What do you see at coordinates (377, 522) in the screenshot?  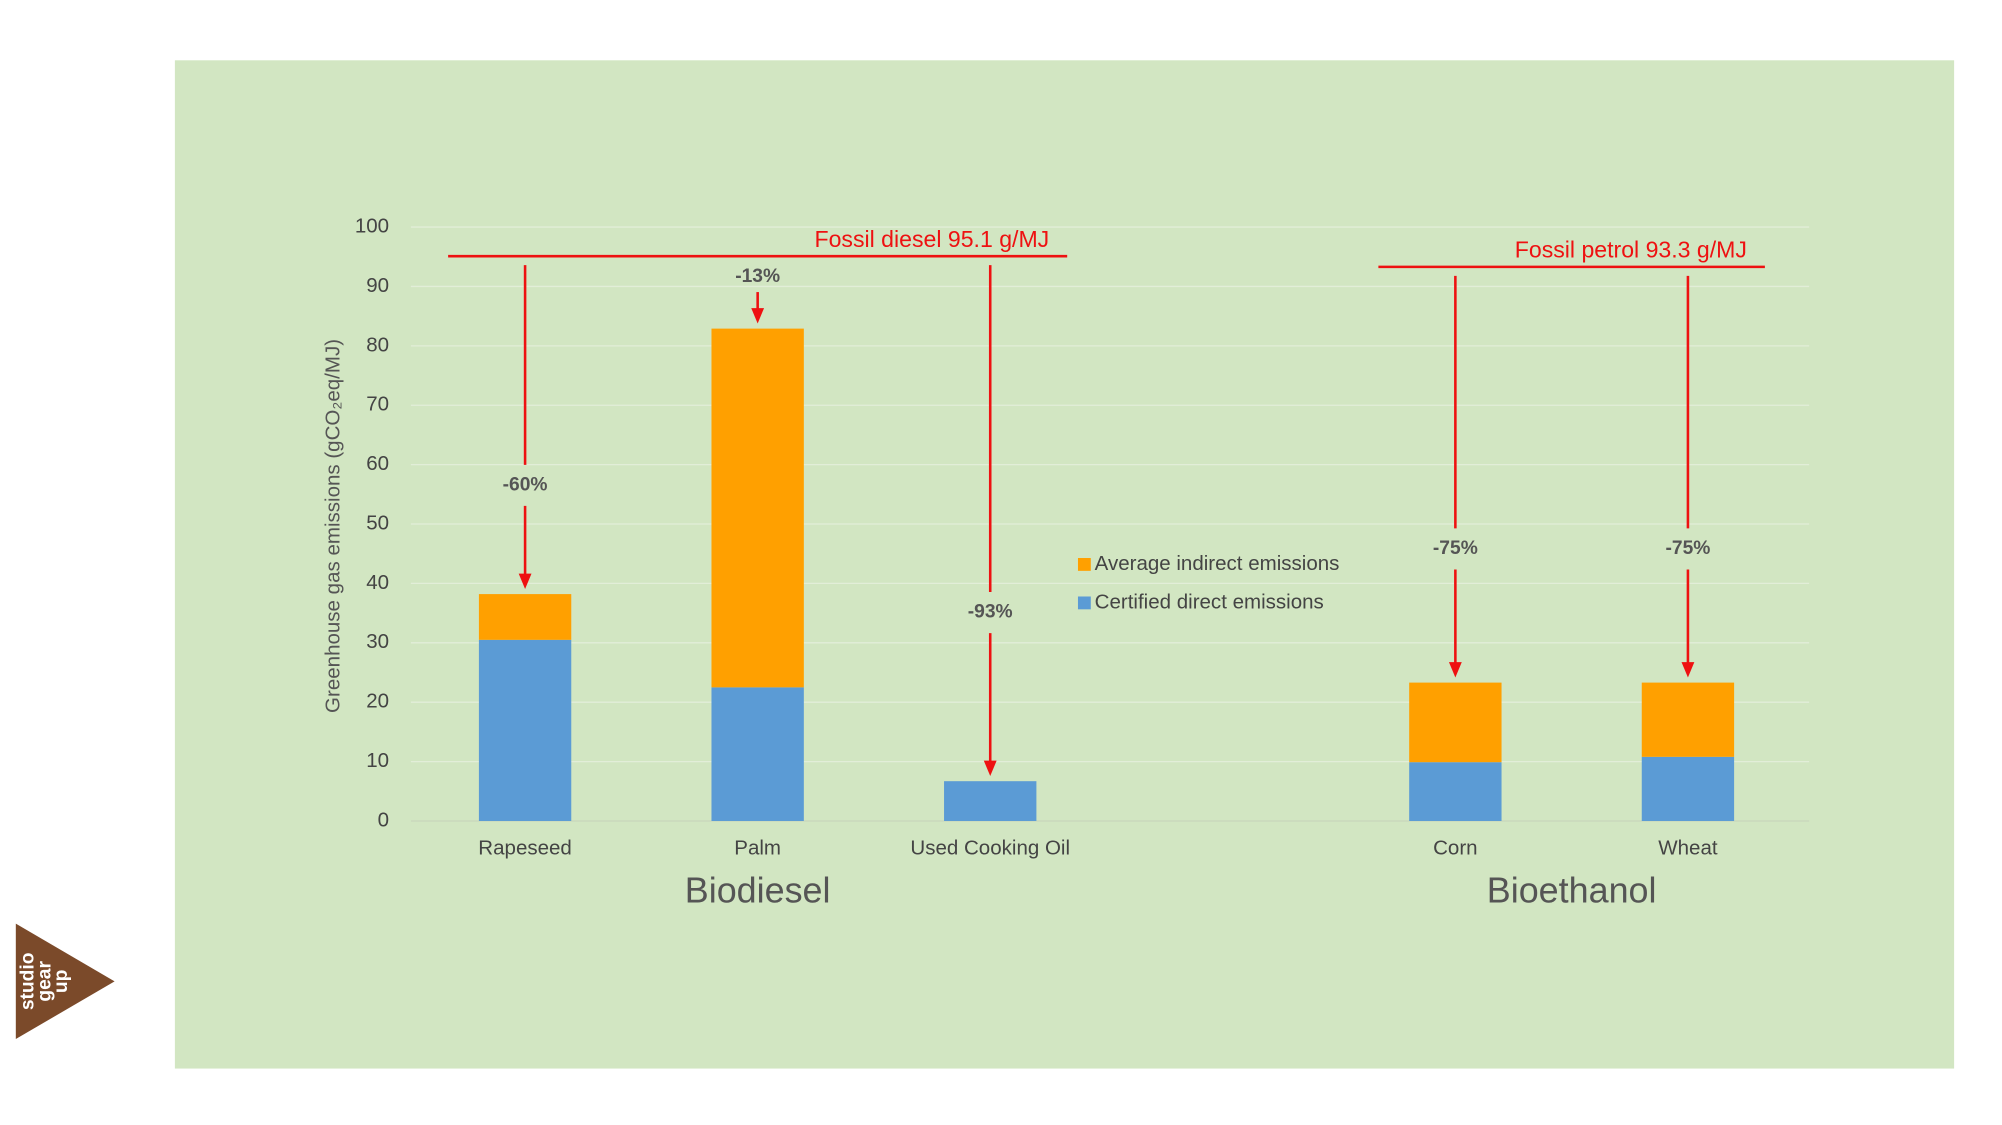 I see `y-tick-label: 50` at bounding box center [377, 522].